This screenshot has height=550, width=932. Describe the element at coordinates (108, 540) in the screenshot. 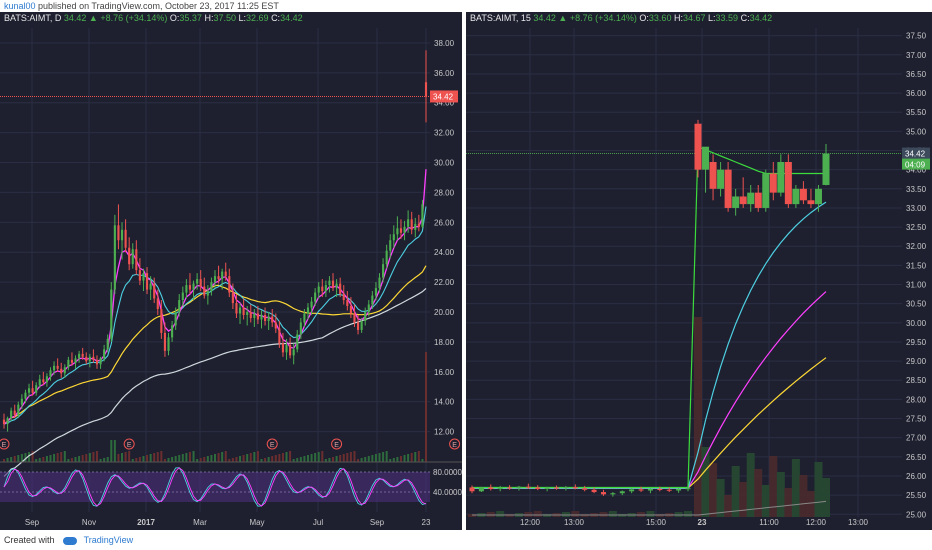

I see `tradingview-link: TradingView` at that location.